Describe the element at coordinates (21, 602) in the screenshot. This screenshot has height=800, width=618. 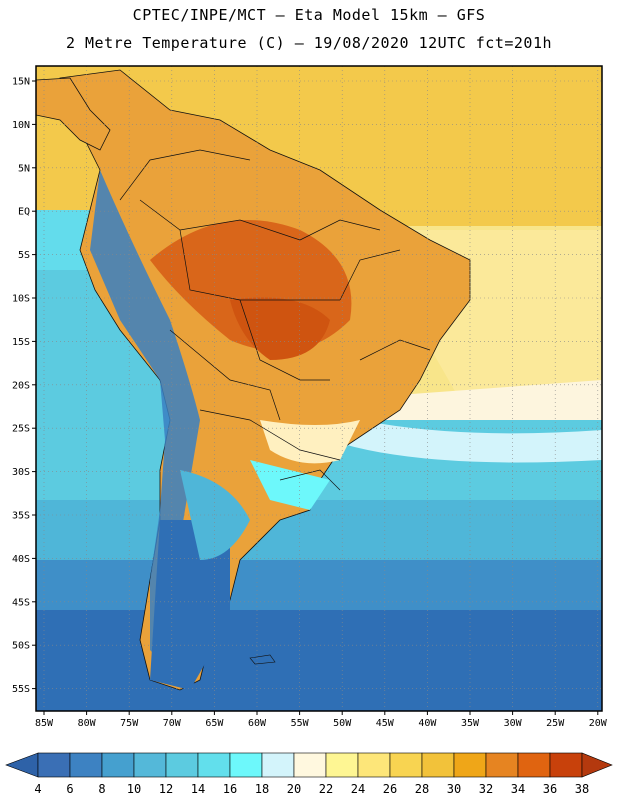
I see `lat-label: 45S` at that location.